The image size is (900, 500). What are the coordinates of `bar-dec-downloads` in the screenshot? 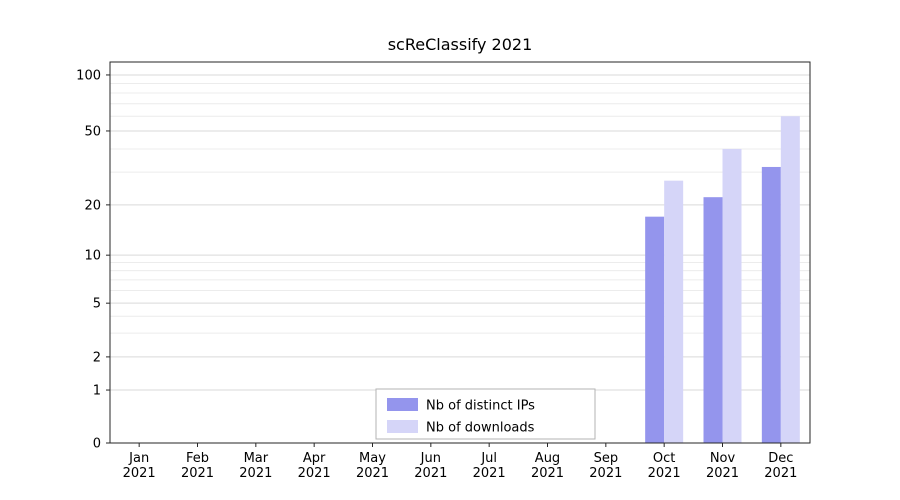 It's located at (790, 279).